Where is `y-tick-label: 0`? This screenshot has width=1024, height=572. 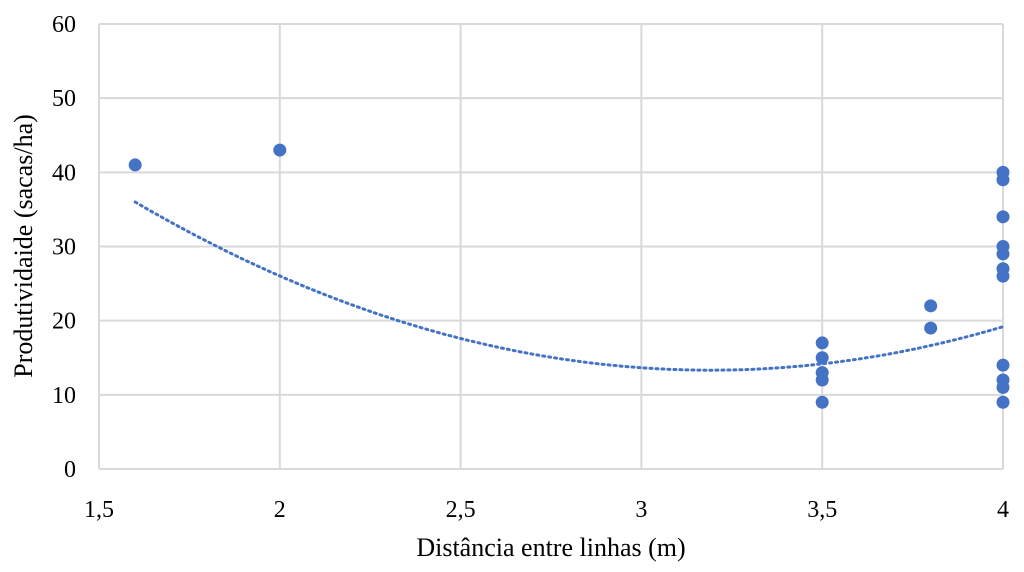
y-tick-label: 0 is located at coordinates (70, 470).